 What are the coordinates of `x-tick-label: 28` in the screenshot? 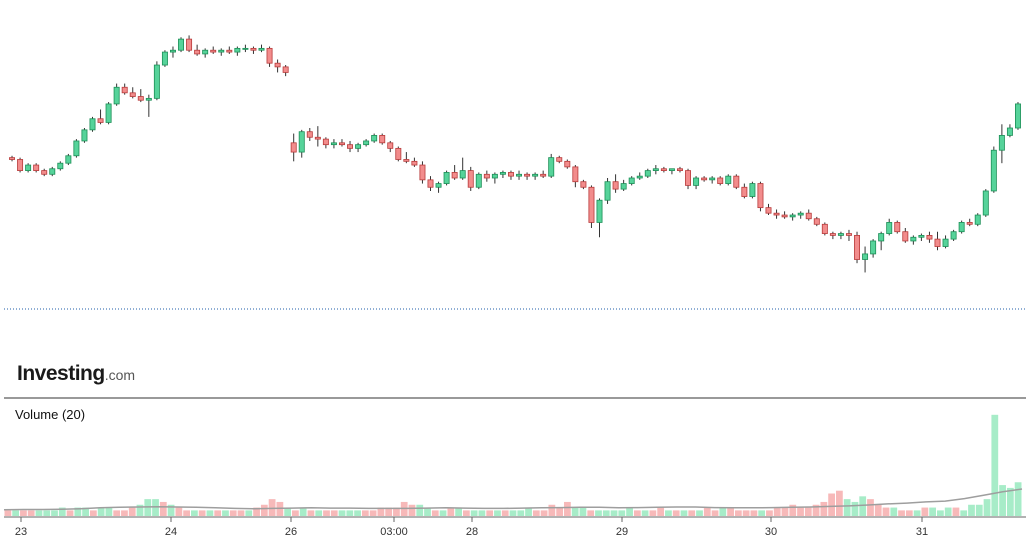 It's located at (472, 532).